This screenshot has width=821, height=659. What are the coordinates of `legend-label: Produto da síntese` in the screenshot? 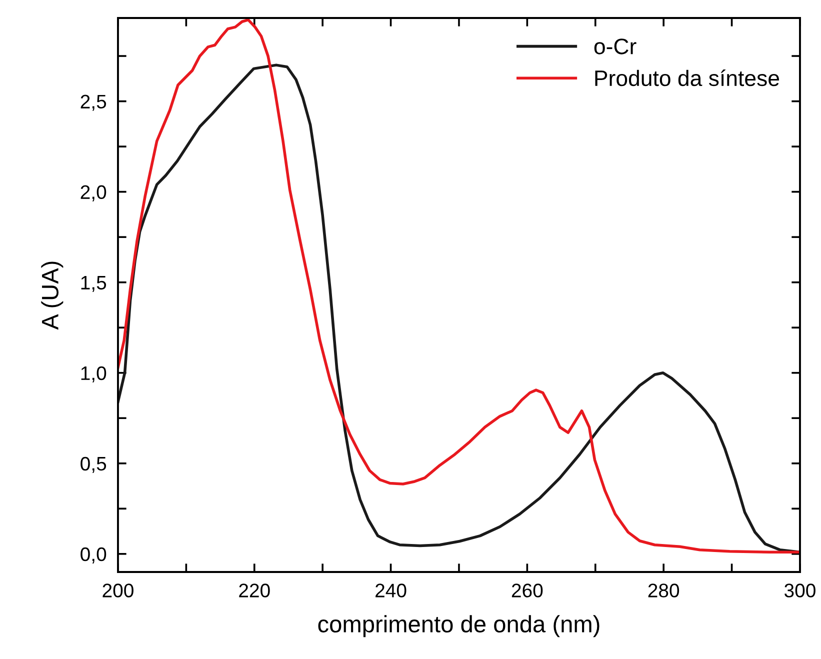 It's located at (687, 78).